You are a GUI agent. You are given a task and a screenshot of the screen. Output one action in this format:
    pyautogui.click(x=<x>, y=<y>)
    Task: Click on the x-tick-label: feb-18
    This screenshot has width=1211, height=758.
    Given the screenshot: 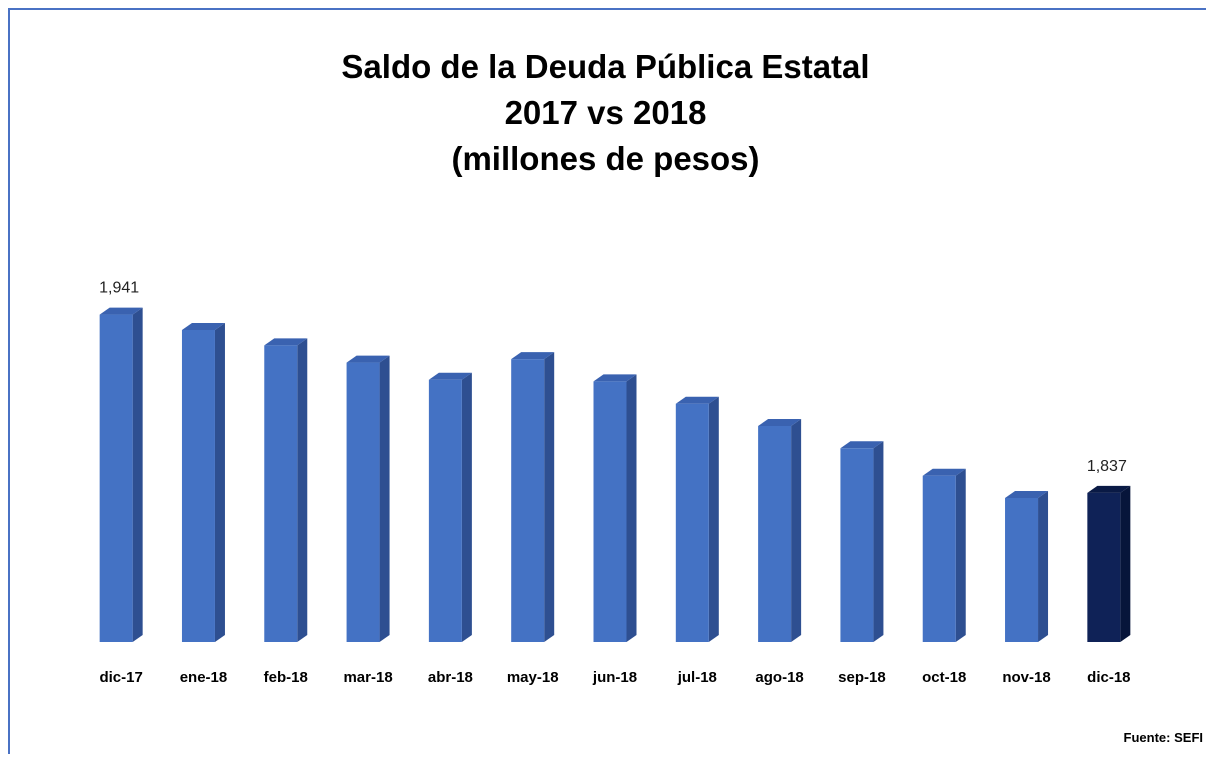 What is the action you would take?
    pyautogui.click(x=286, y=677)
    